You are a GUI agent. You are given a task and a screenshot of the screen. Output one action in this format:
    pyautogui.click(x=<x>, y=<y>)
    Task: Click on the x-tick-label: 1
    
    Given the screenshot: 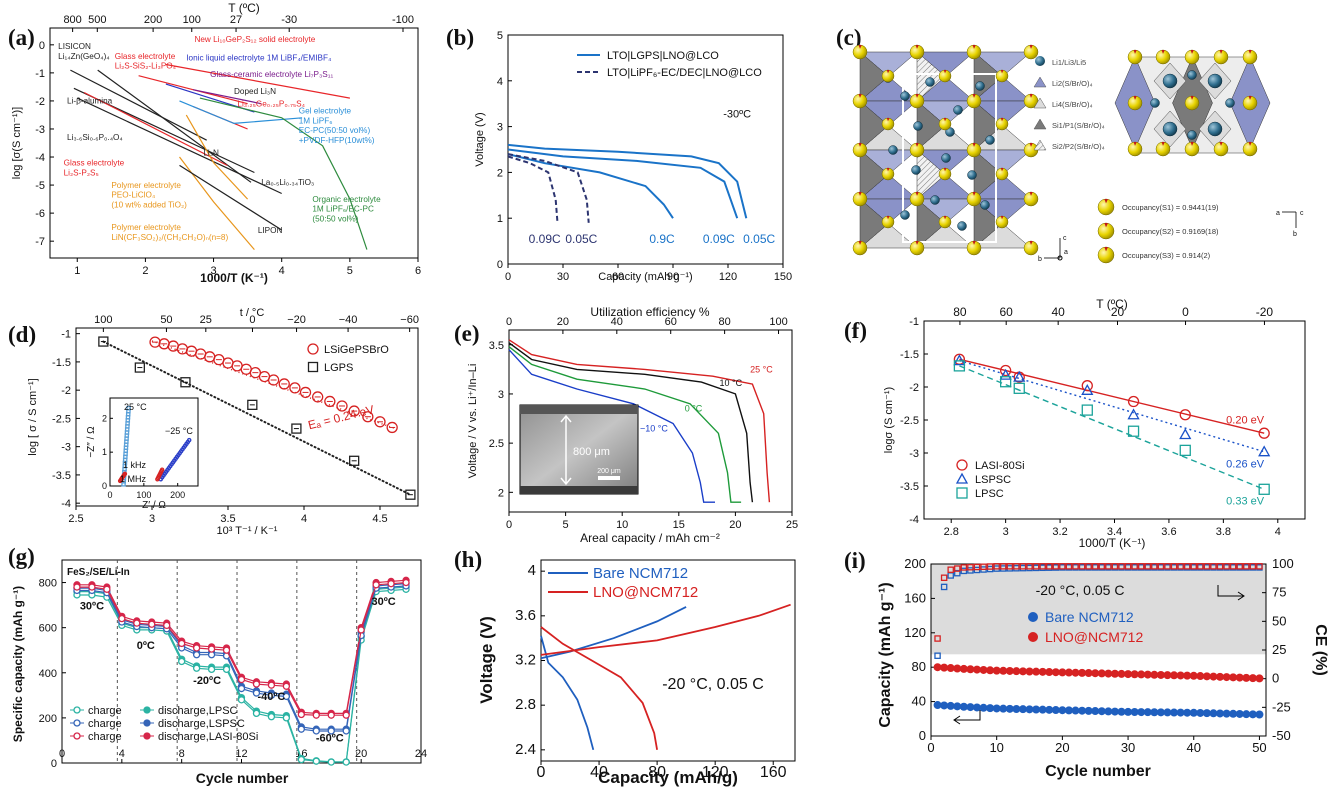 What is the action you would take?
    pyautogui.click(x=77, y=271)
    